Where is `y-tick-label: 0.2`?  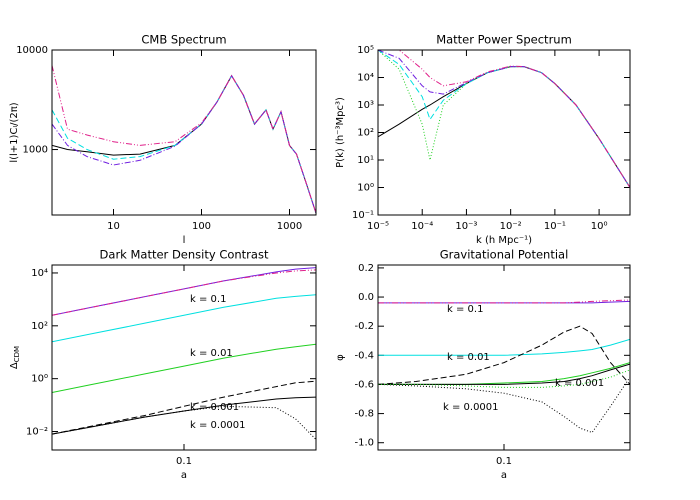 y-tick-label: 0.2 is located at coordinates (366, 268).